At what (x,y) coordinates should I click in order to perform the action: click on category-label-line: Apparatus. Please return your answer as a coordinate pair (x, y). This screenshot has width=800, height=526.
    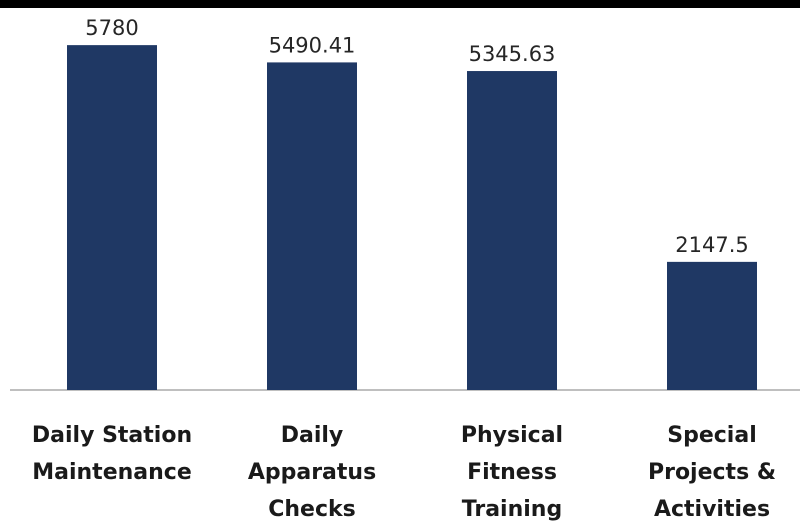
    Looking at the image, I should click on (312, 472).